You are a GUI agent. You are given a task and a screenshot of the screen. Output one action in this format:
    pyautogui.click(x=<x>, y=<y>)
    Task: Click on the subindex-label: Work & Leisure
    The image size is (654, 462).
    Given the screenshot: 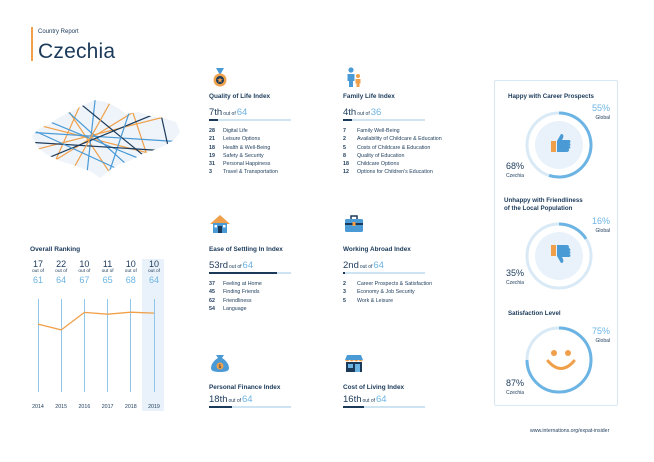 What is the action you would take?
    pyautogui.click(x=375, y=300)
    